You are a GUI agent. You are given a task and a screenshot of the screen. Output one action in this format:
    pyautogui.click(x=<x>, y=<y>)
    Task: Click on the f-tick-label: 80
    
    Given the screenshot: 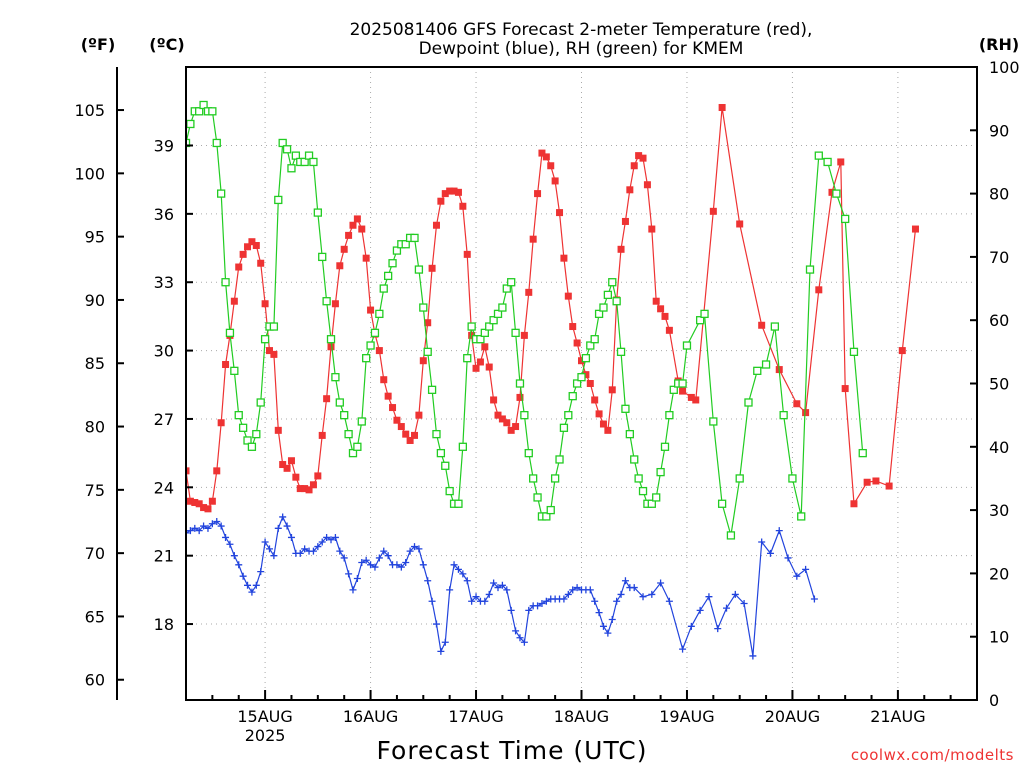 What is the action you would take?
    pyautogui.click(x=95, y=427)
    